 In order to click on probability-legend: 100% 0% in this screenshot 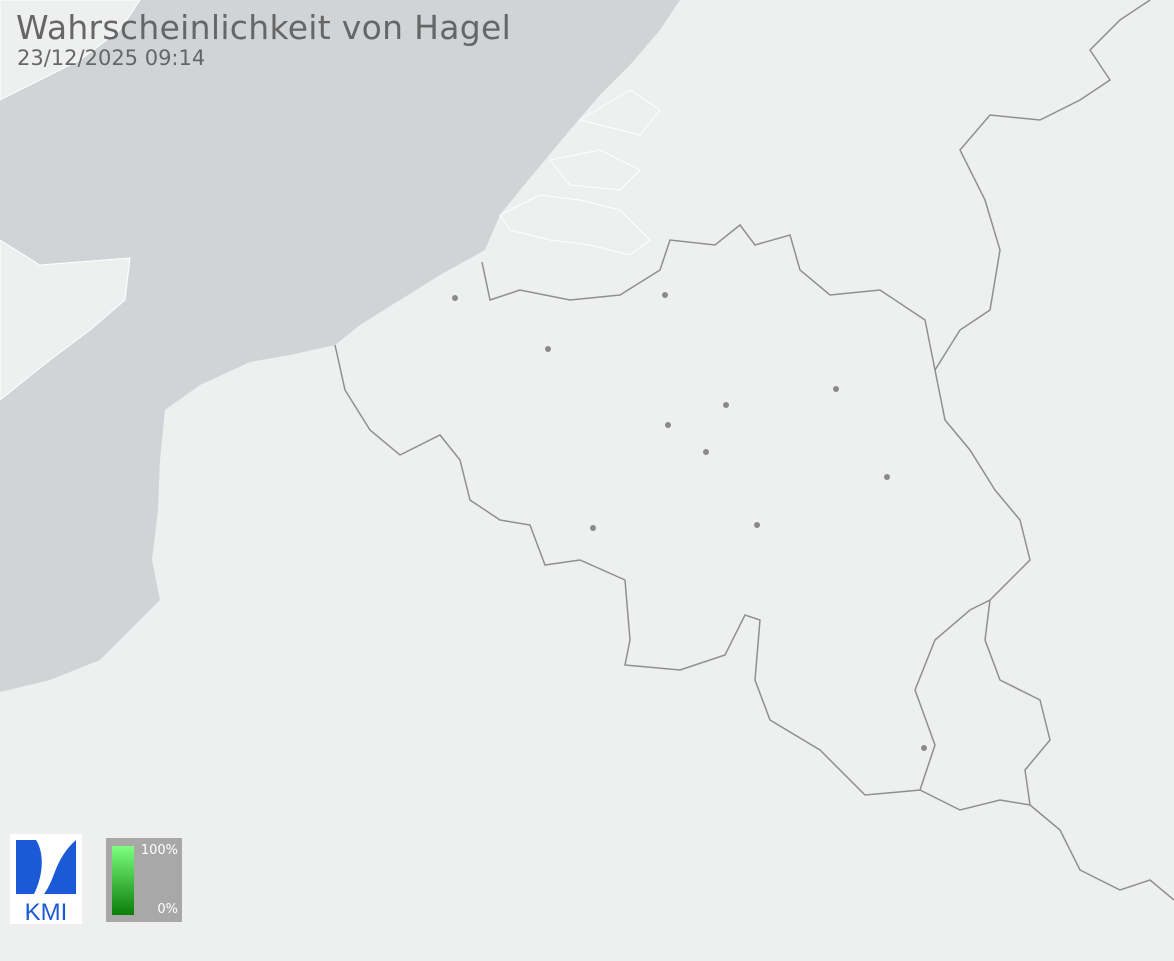, I will do `click(144, 880)`.